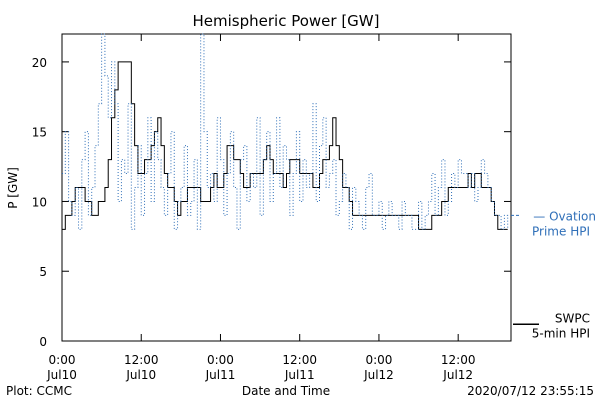  Describe the element at coordinates (43, 342) in the screenshot. I see `y-tick-label: 0` at that location.